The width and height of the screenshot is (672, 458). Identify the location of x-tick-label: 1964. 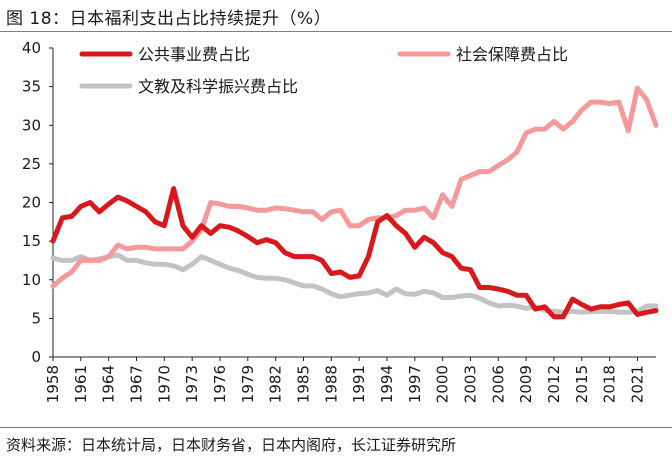
(109, 384).